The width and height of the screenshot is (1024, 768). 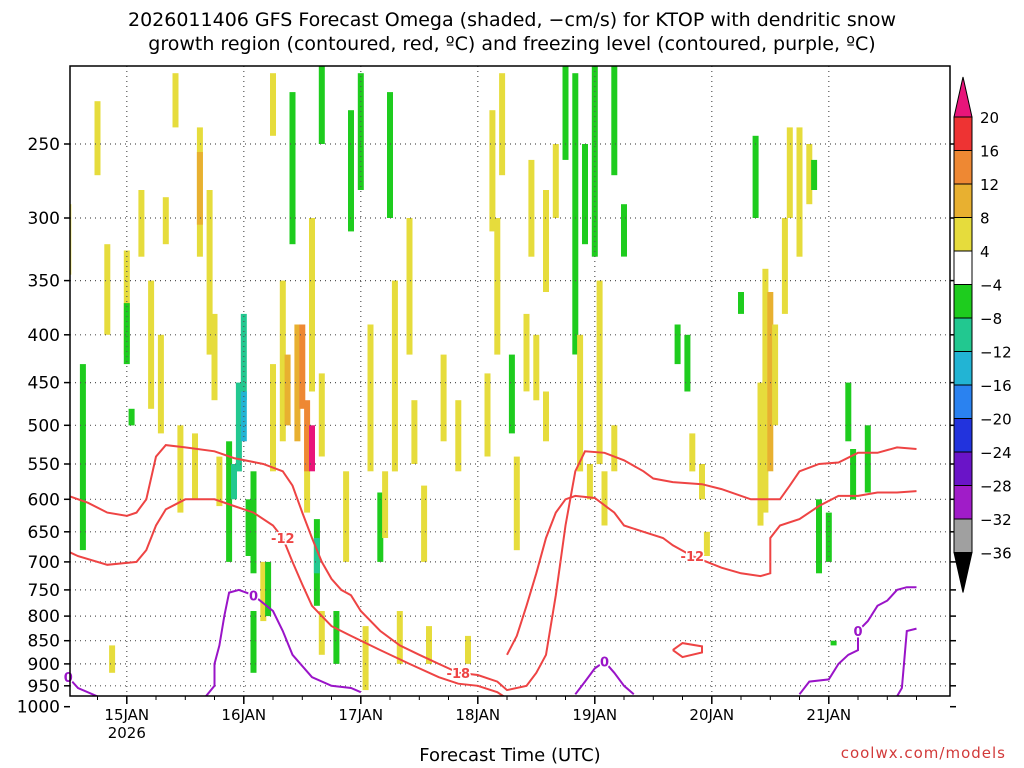 I want to click on x-tick-label: 17JAN, so click(x=360, y=715).